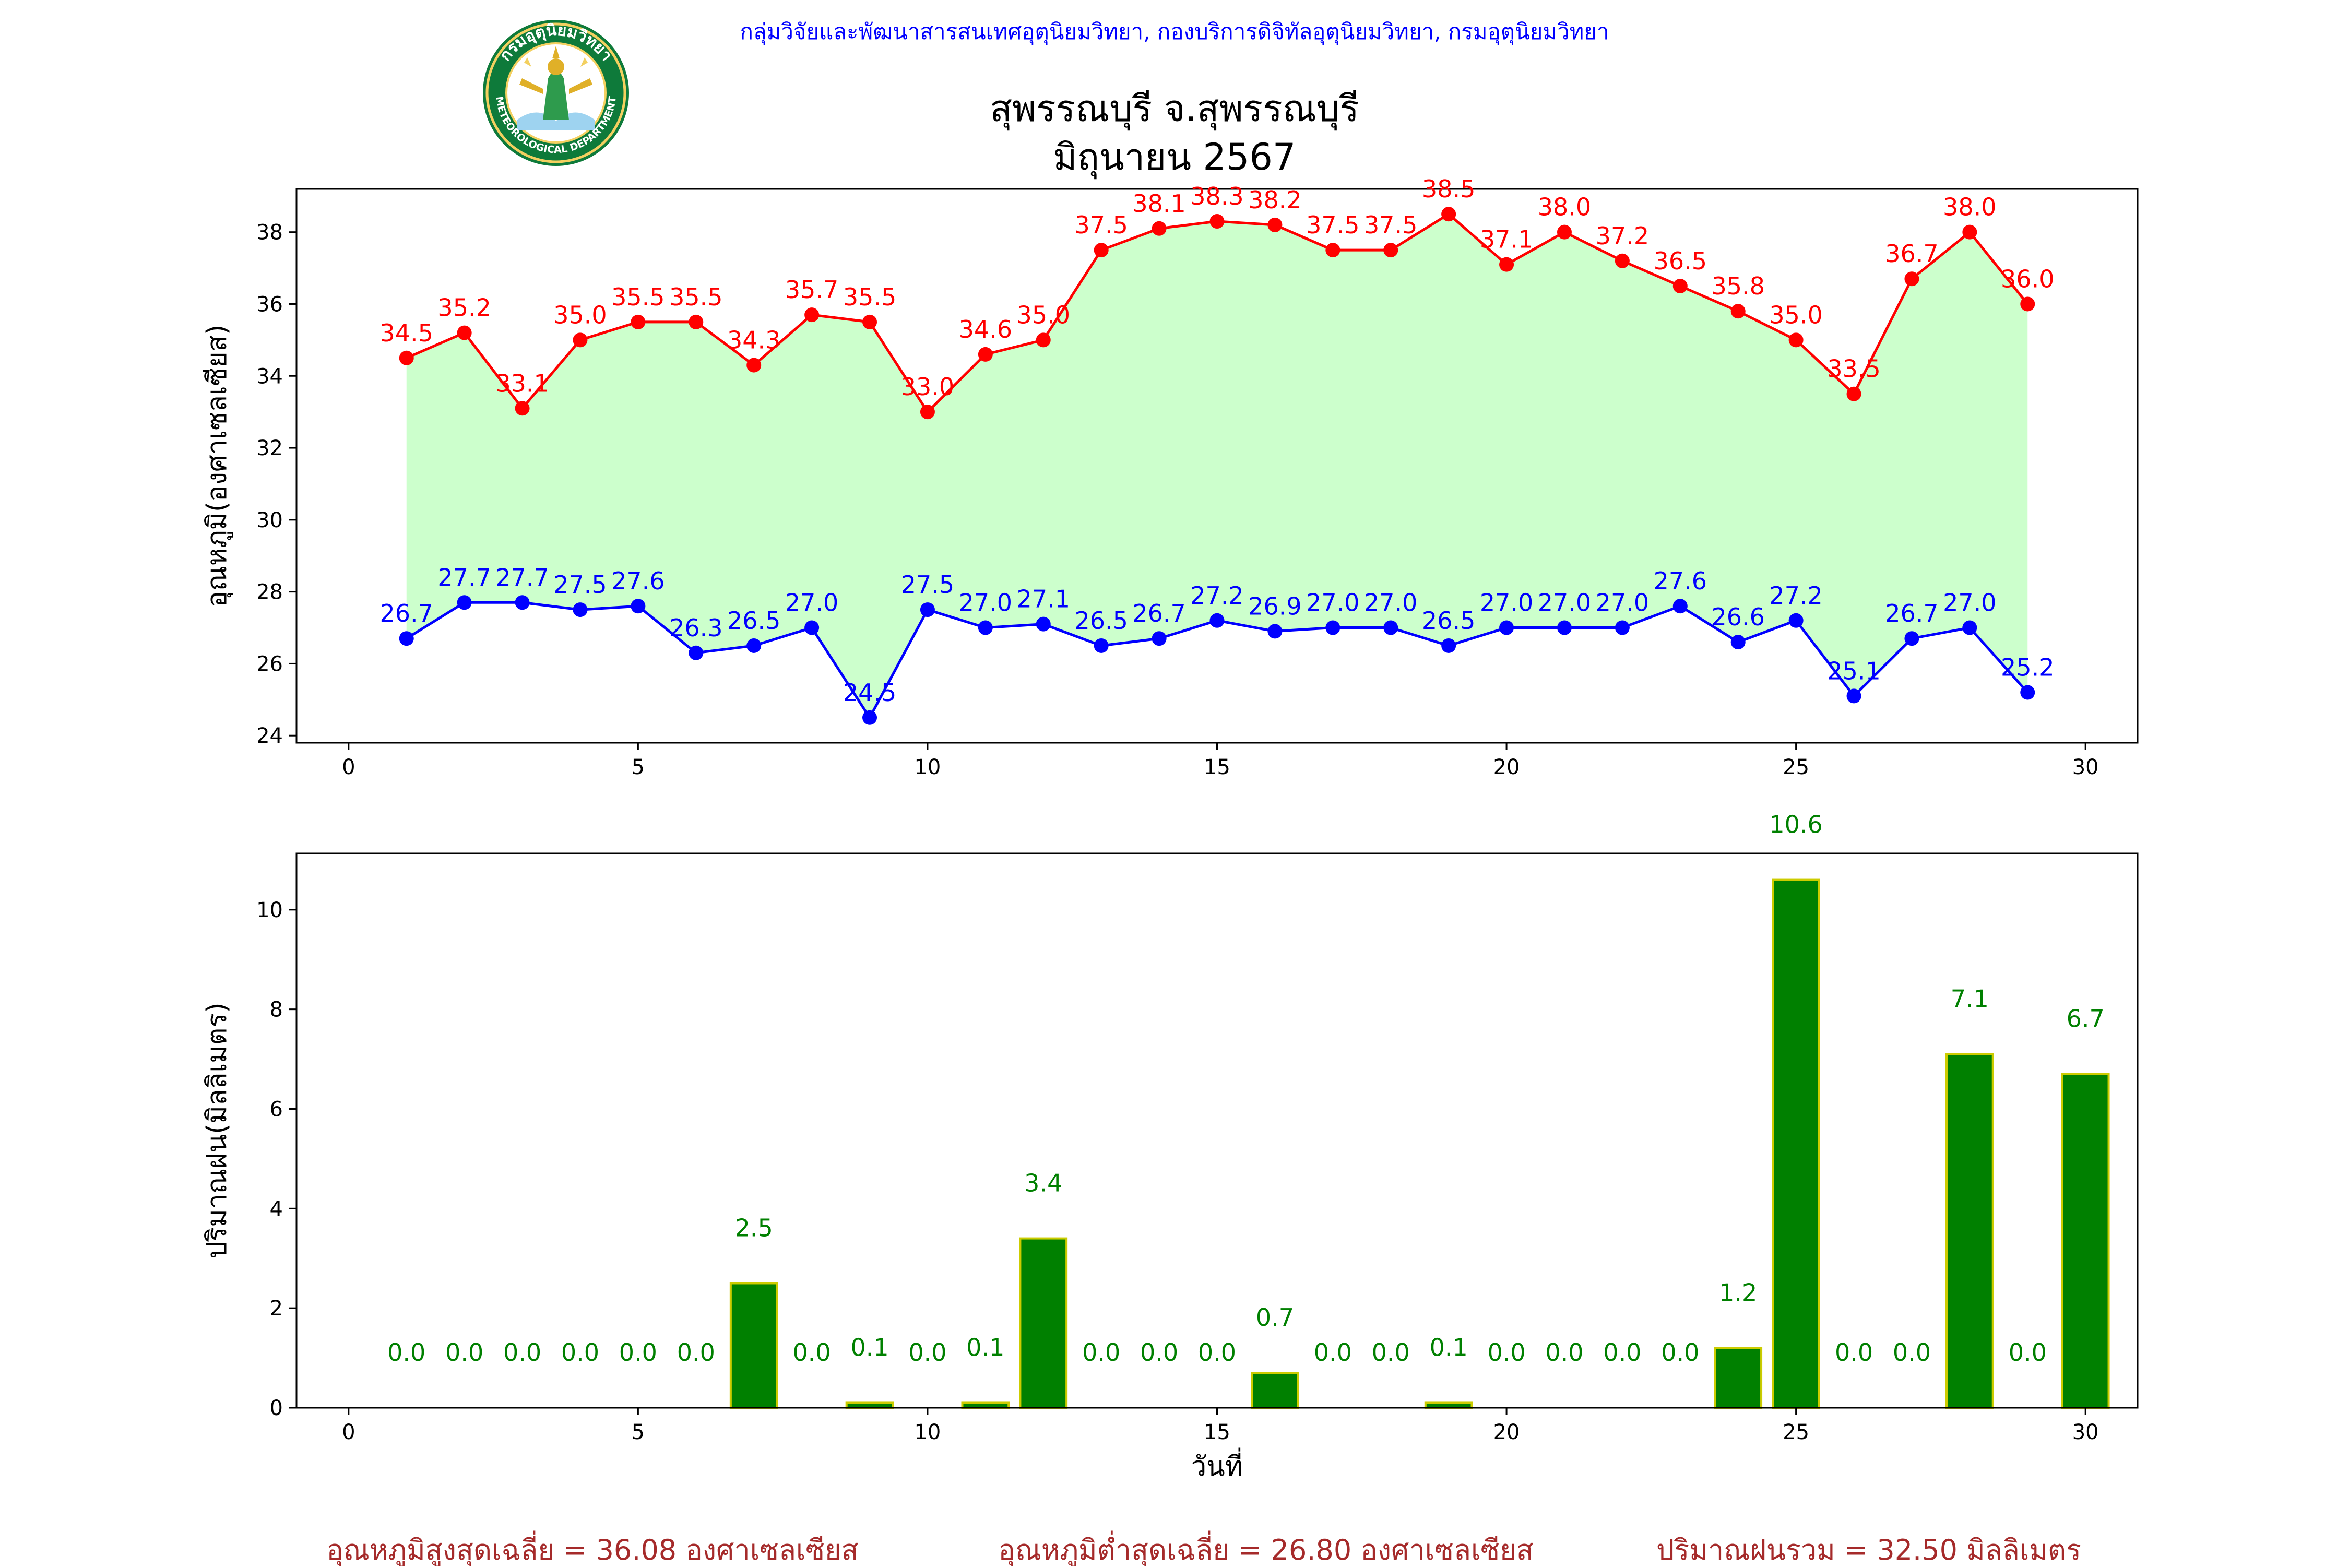 The height and width of the screenshot is (1568, 2349). I want to click on x-tick-label: 15, so click(1217, 767).